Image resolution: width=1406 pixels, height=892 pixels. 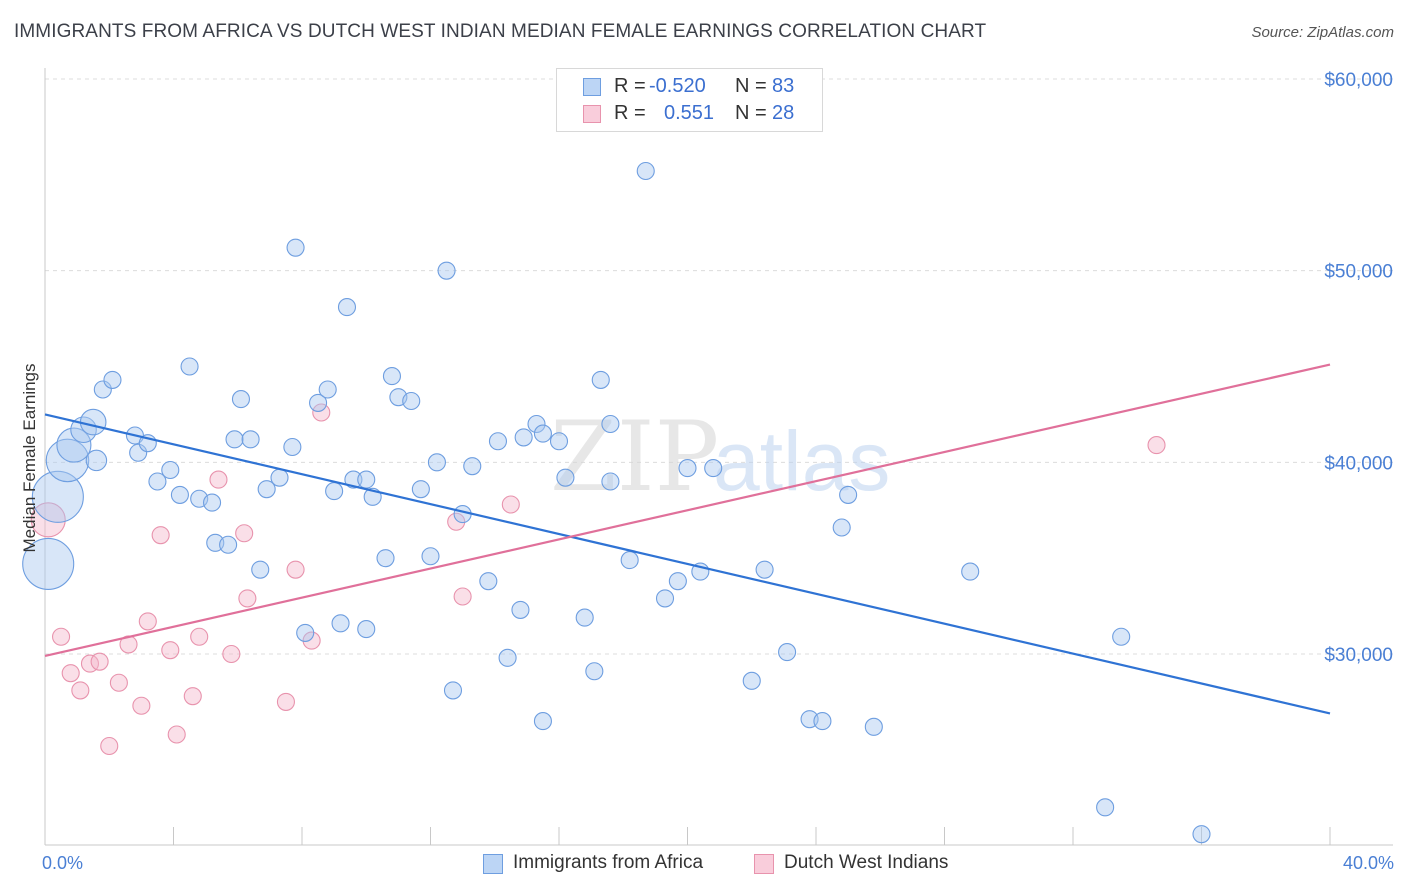 What do you see at coordinates (1368, 863) in the screenshot?
I see `x-tick-label: 40.0%` at bounding box center [1368, 863].